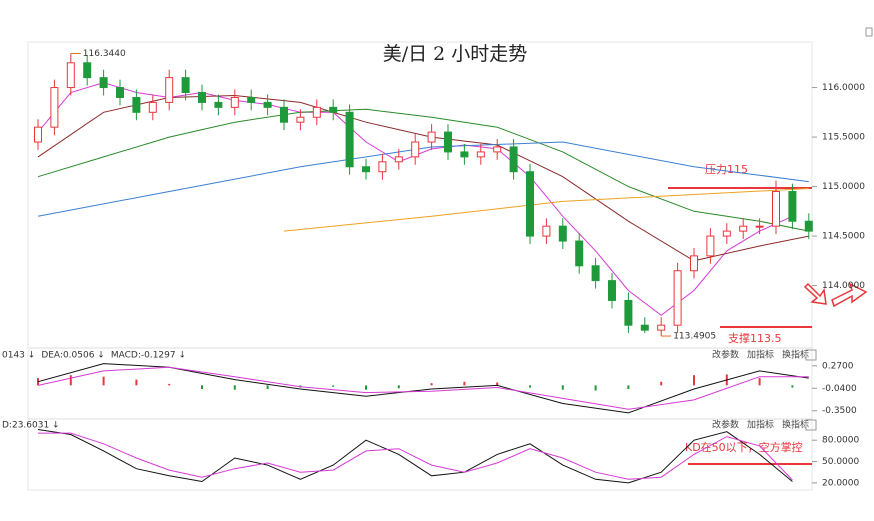 Image resolution: width=874 pixels, height=521 pixels. What do you see at coordinates (694, 337) in the screenshot?
I see `low-label: 113.4905` at bounding box center [694, 337].